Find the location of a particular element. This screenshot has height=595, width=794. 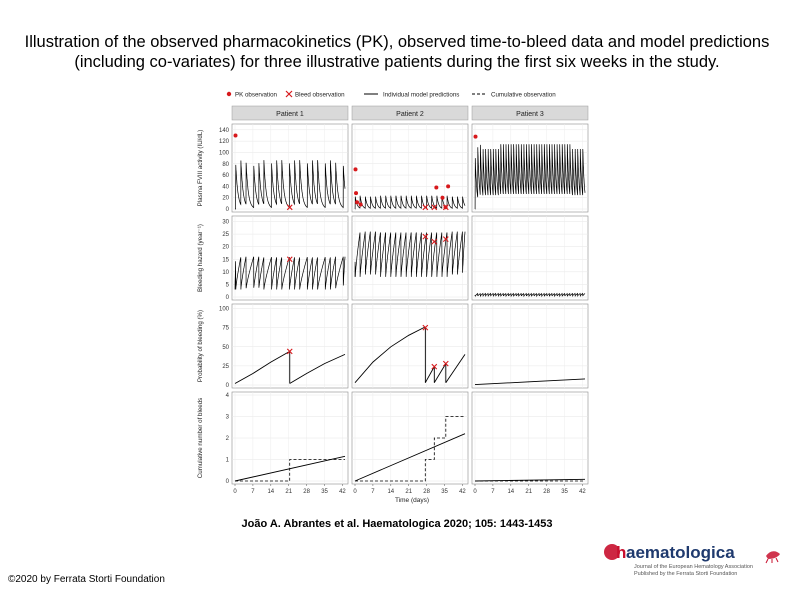

x-axis-label: Time (days) is located at coordinates (412, 500).